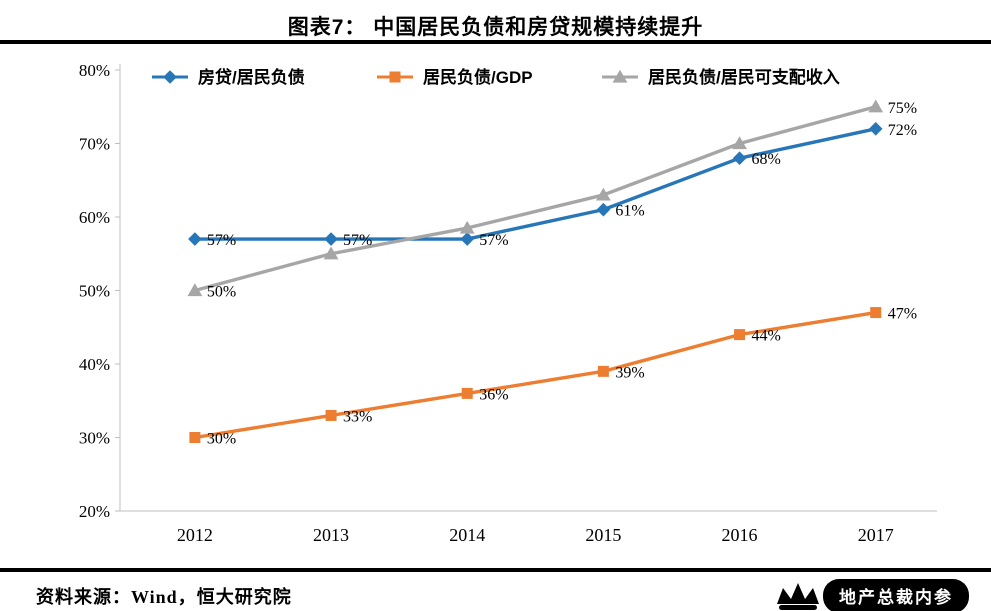 The height and width of the screenshot is (611, 991). Describe the element at coordinates (493, 394) in the screenshot. I see `data-label: 36%` at that location.